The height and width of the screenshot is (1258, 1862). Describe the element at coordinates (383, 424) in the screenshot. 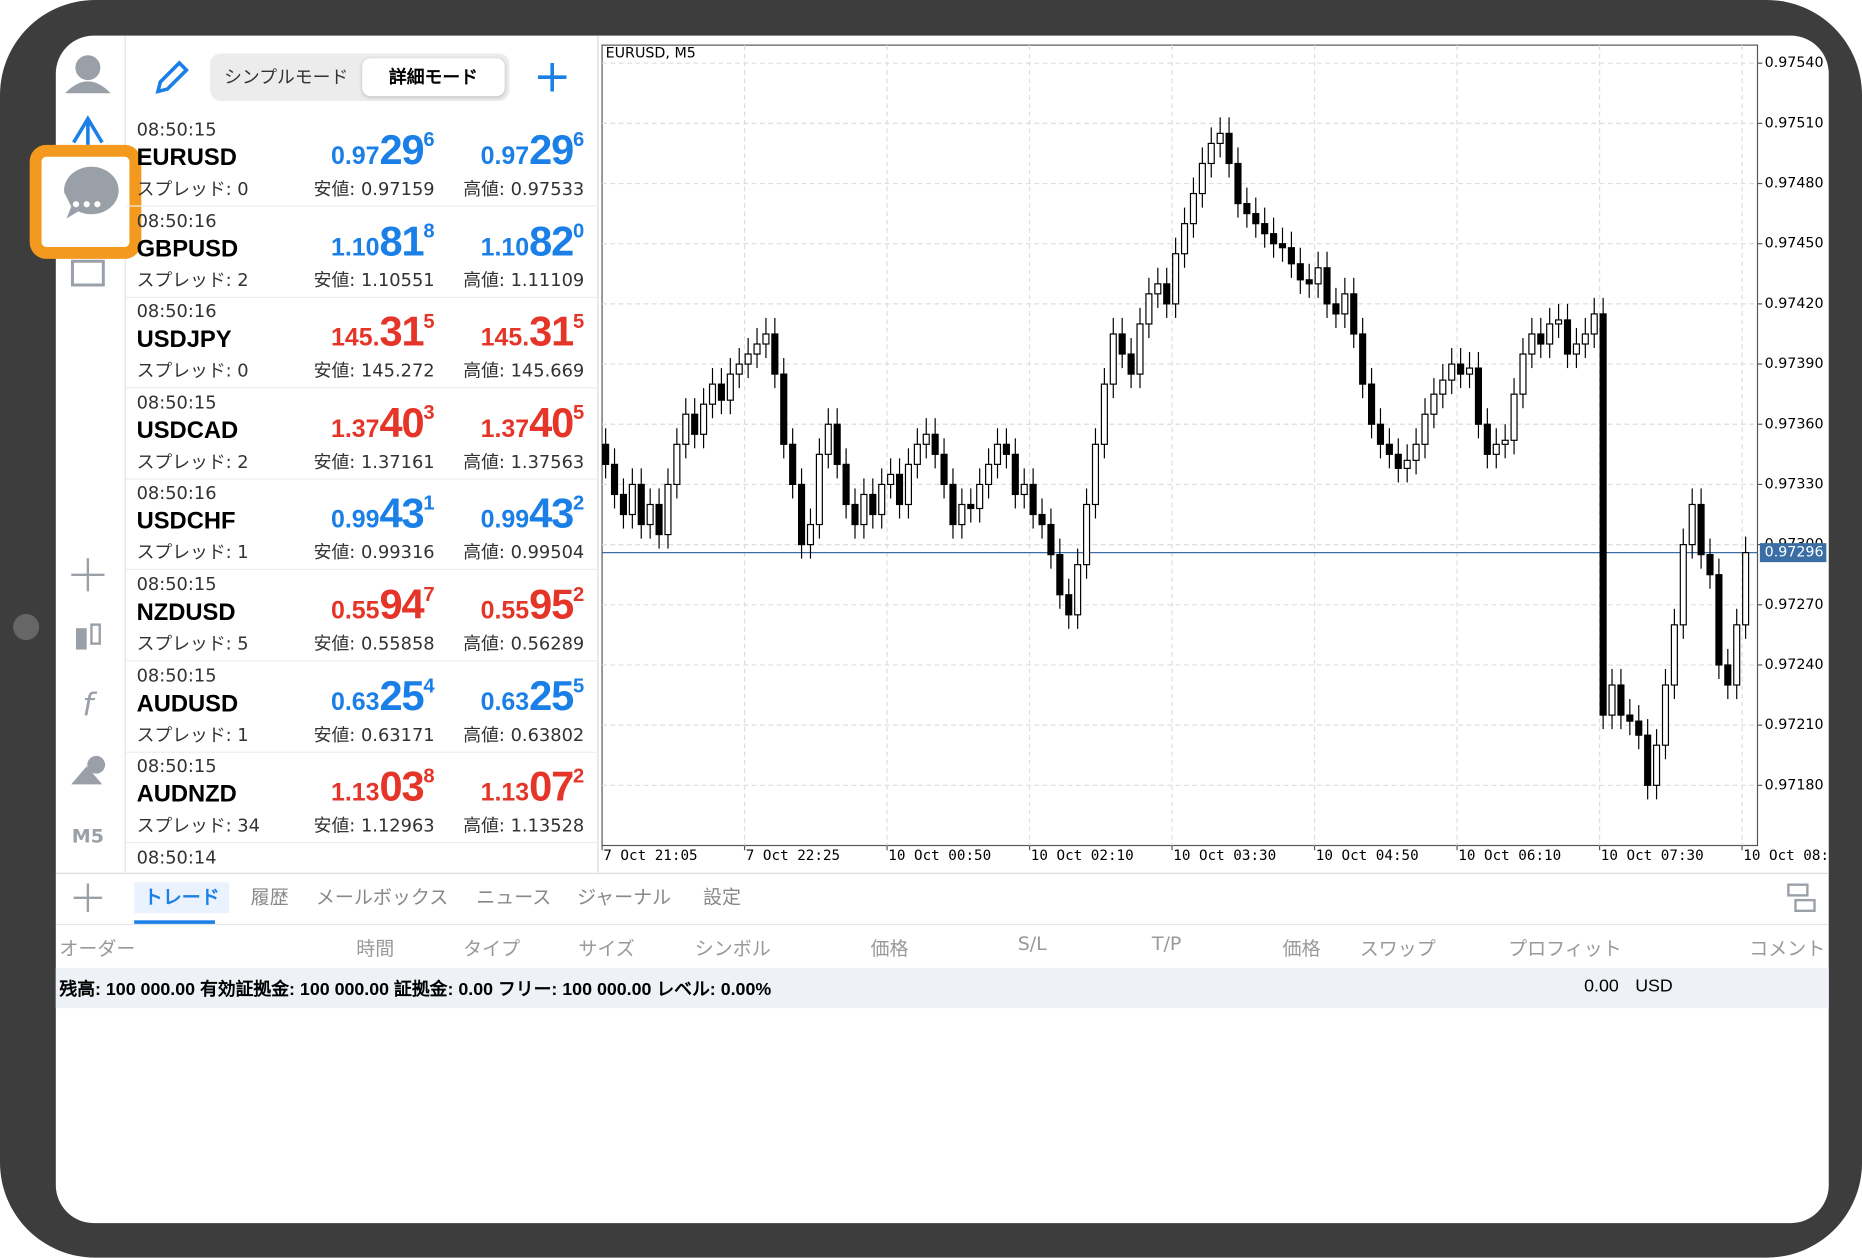

I see `bid-price: 1.37 40 3` at that location.